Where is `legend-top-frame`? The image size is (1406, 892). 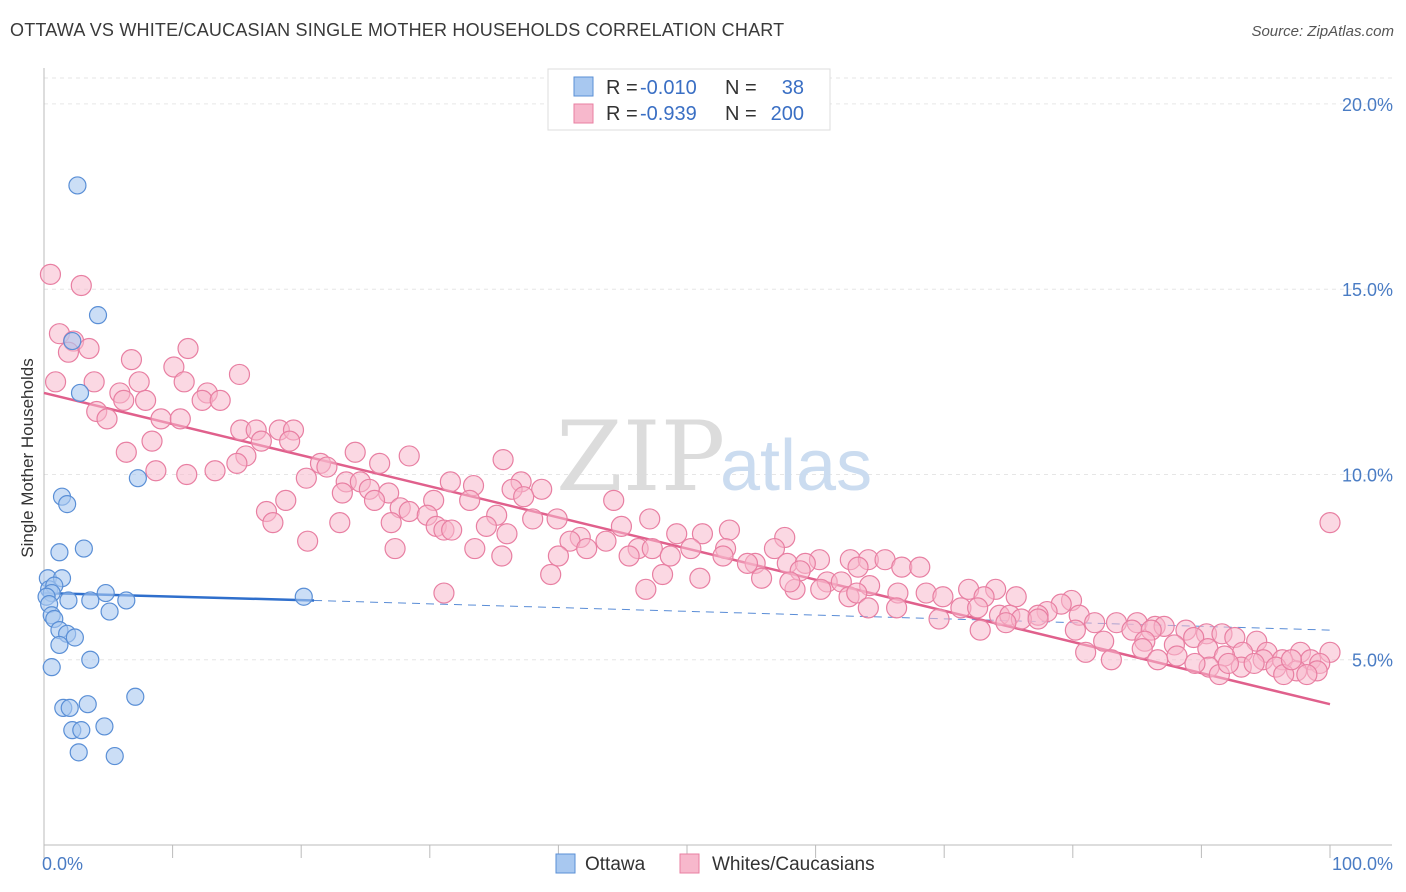
legend-top-frame is located at coordinates (689, 99).